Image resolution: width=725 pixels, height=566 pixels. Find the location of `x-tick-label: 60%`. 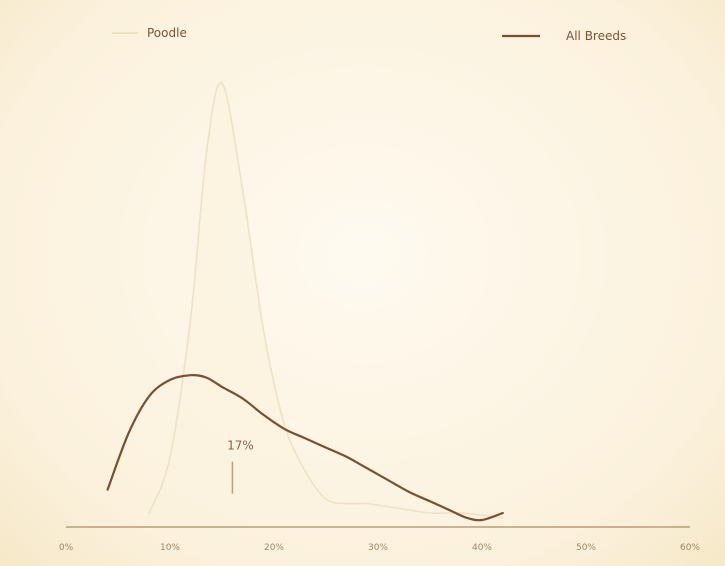

x-tick-label: 60% is located at coordinates (690, 548).